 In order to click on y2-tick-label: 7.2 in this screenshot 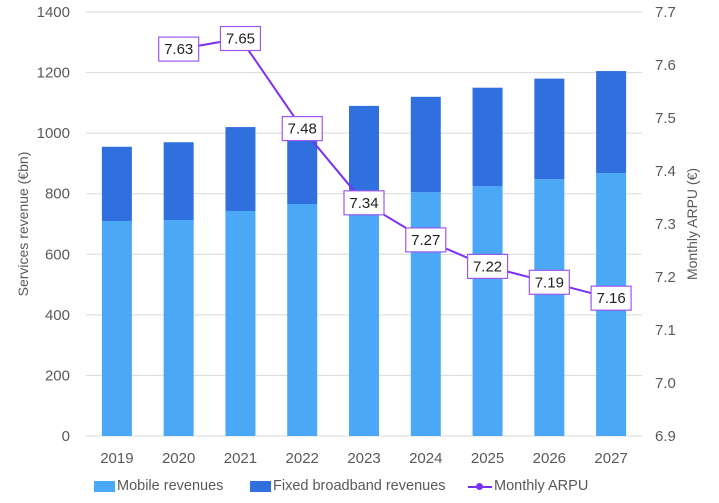, I will do `click(665, 277)`.